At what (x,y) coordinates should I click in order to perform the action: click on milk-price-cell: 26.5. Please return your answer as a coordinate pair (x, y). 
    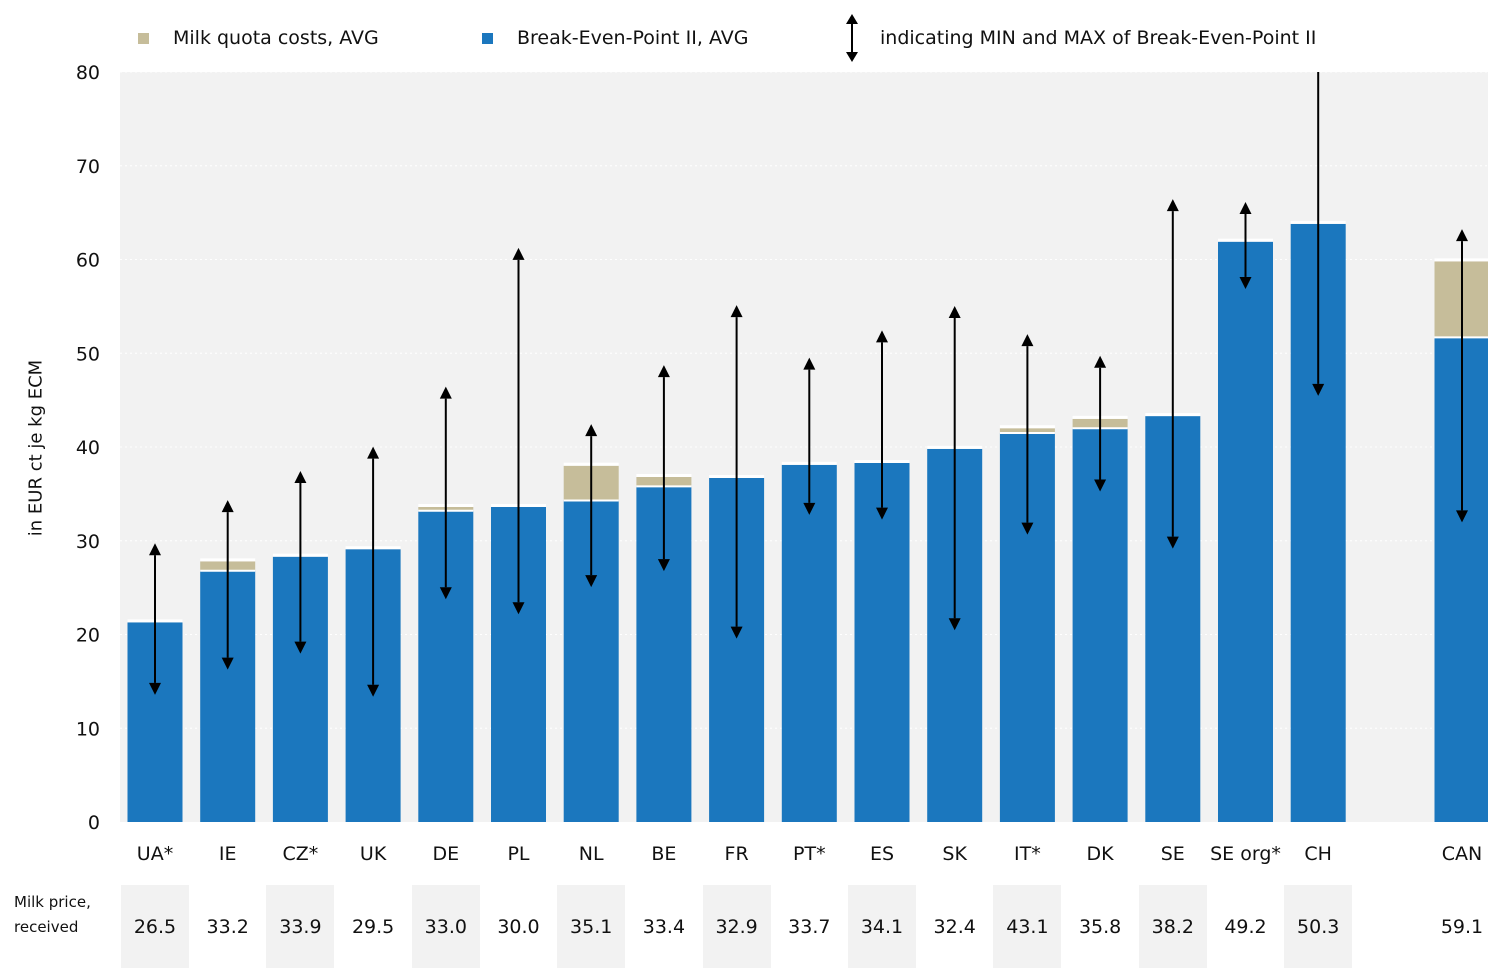
    Looking at the image, I should click on (155, 926).